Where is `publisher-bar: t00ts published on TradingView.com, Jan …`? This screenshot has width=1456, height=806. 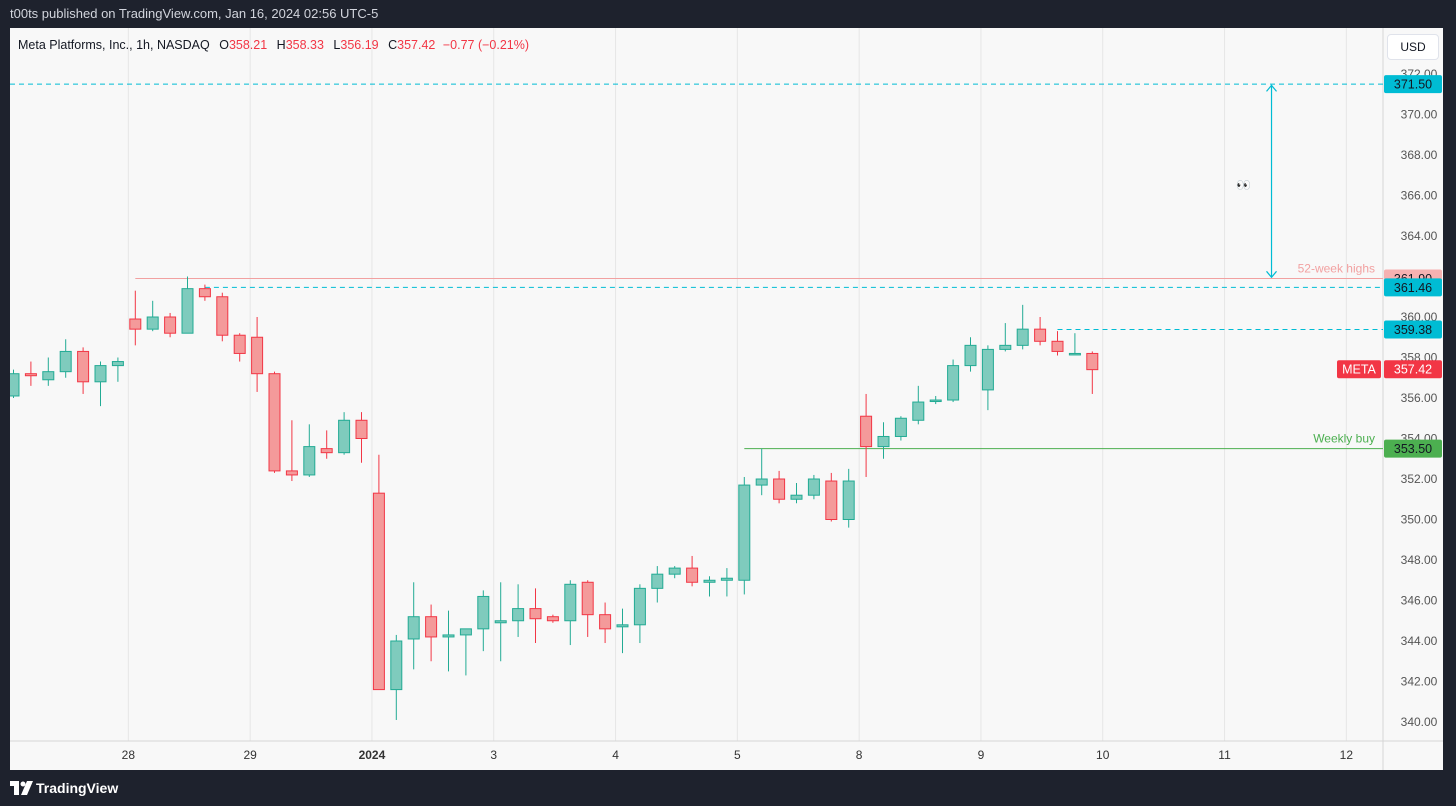 publisher-bar: t00ts published on TradingView.com, Jan … is located at coordinates (728, 14).